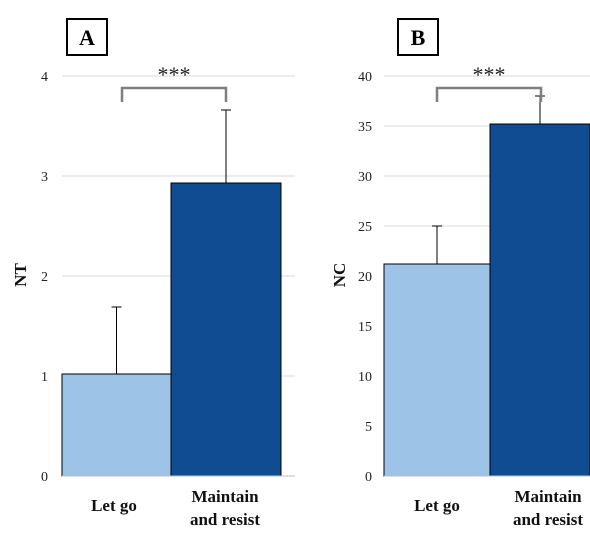 This screenshot has height=538, width=590. What do you see at coordinates (365, 77) in the screenshot?
I see `y-tick-label: 40` at bounding box center [365, 77].